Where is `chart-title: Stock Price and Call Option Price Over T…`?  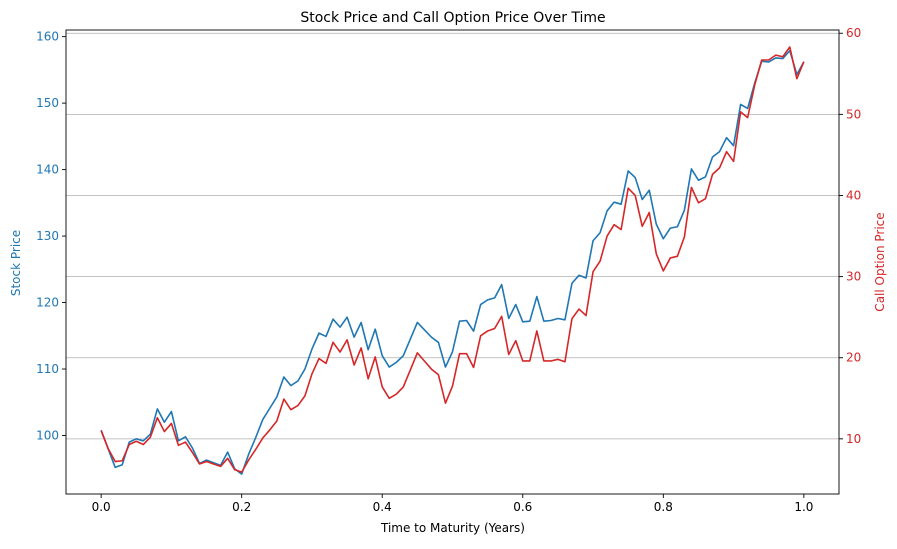 chart-title: Stock Price and Call Option Price Over T… is located at coordinates (452, 18).